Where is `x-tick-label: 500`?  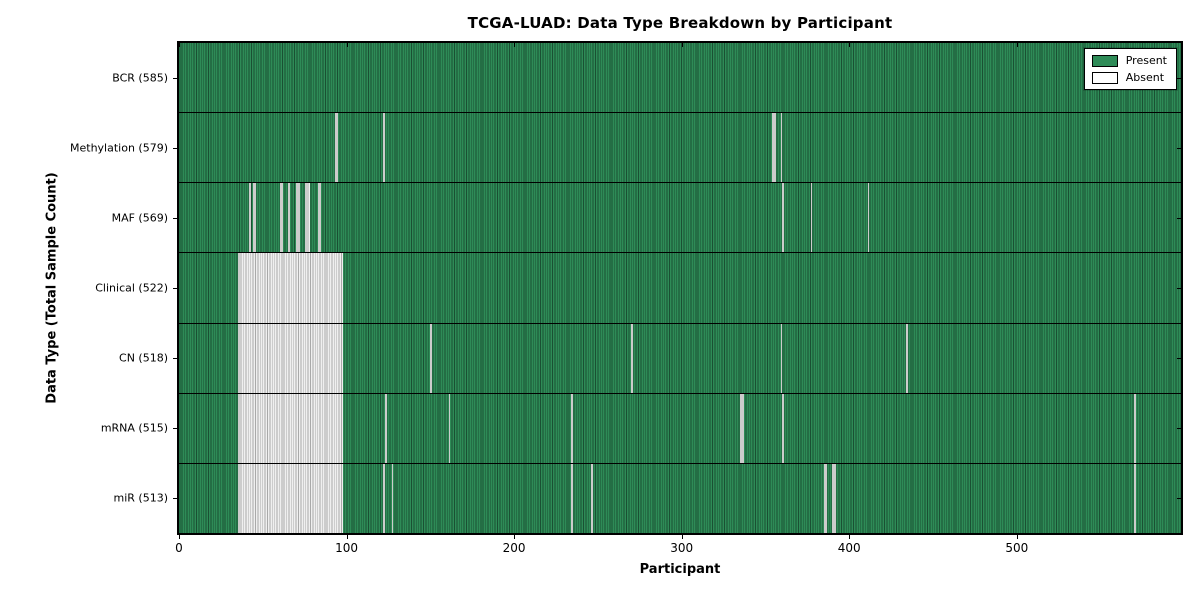 x-tick-label: 500 is located at coordinates (1017, 548).